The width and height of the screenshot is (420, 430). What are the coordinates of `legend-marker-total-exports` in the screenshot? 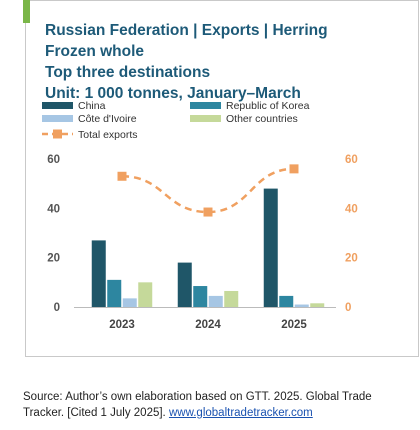 It's located at (57, 134).